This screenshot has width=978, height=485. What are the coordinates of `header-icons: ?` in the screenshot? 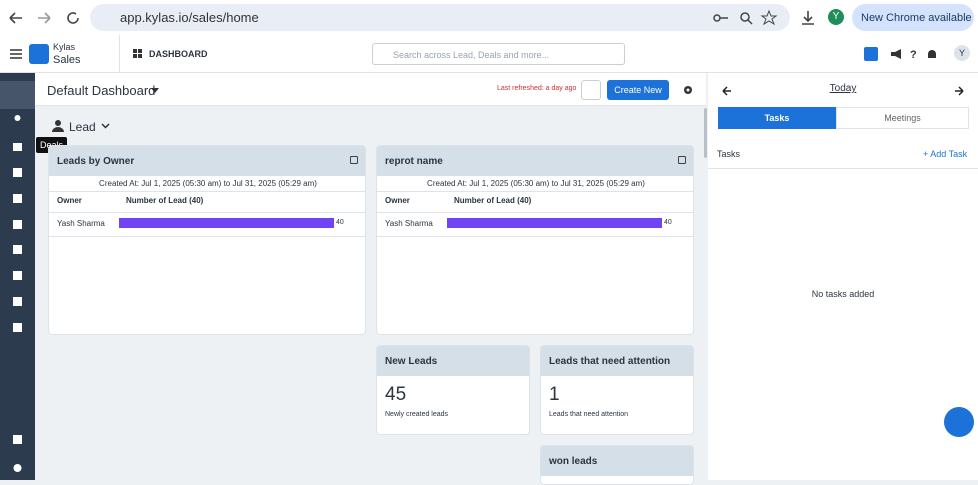 It's located at (917, 54).